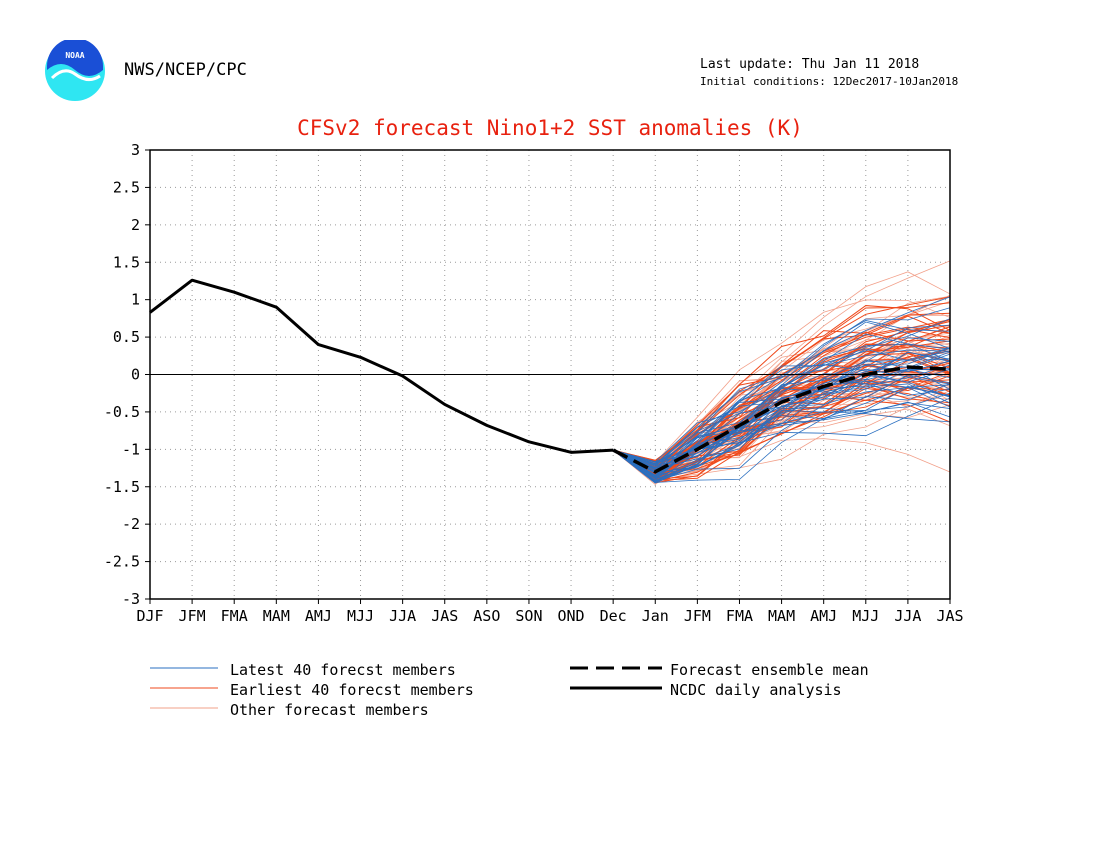  Describe the element at coordinates (756, 690) in the screenshot. I see `legend-analysis-label: NCDC daily analysis` at that location.